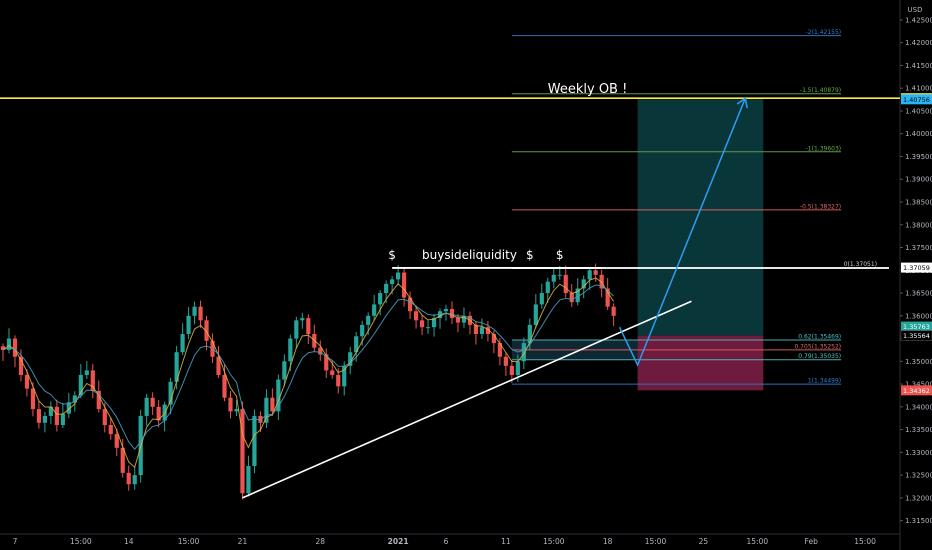 The width and height of the screenshot is (932, 550). I want to click on y-tick-label: 1.38000, so click(918, 225).